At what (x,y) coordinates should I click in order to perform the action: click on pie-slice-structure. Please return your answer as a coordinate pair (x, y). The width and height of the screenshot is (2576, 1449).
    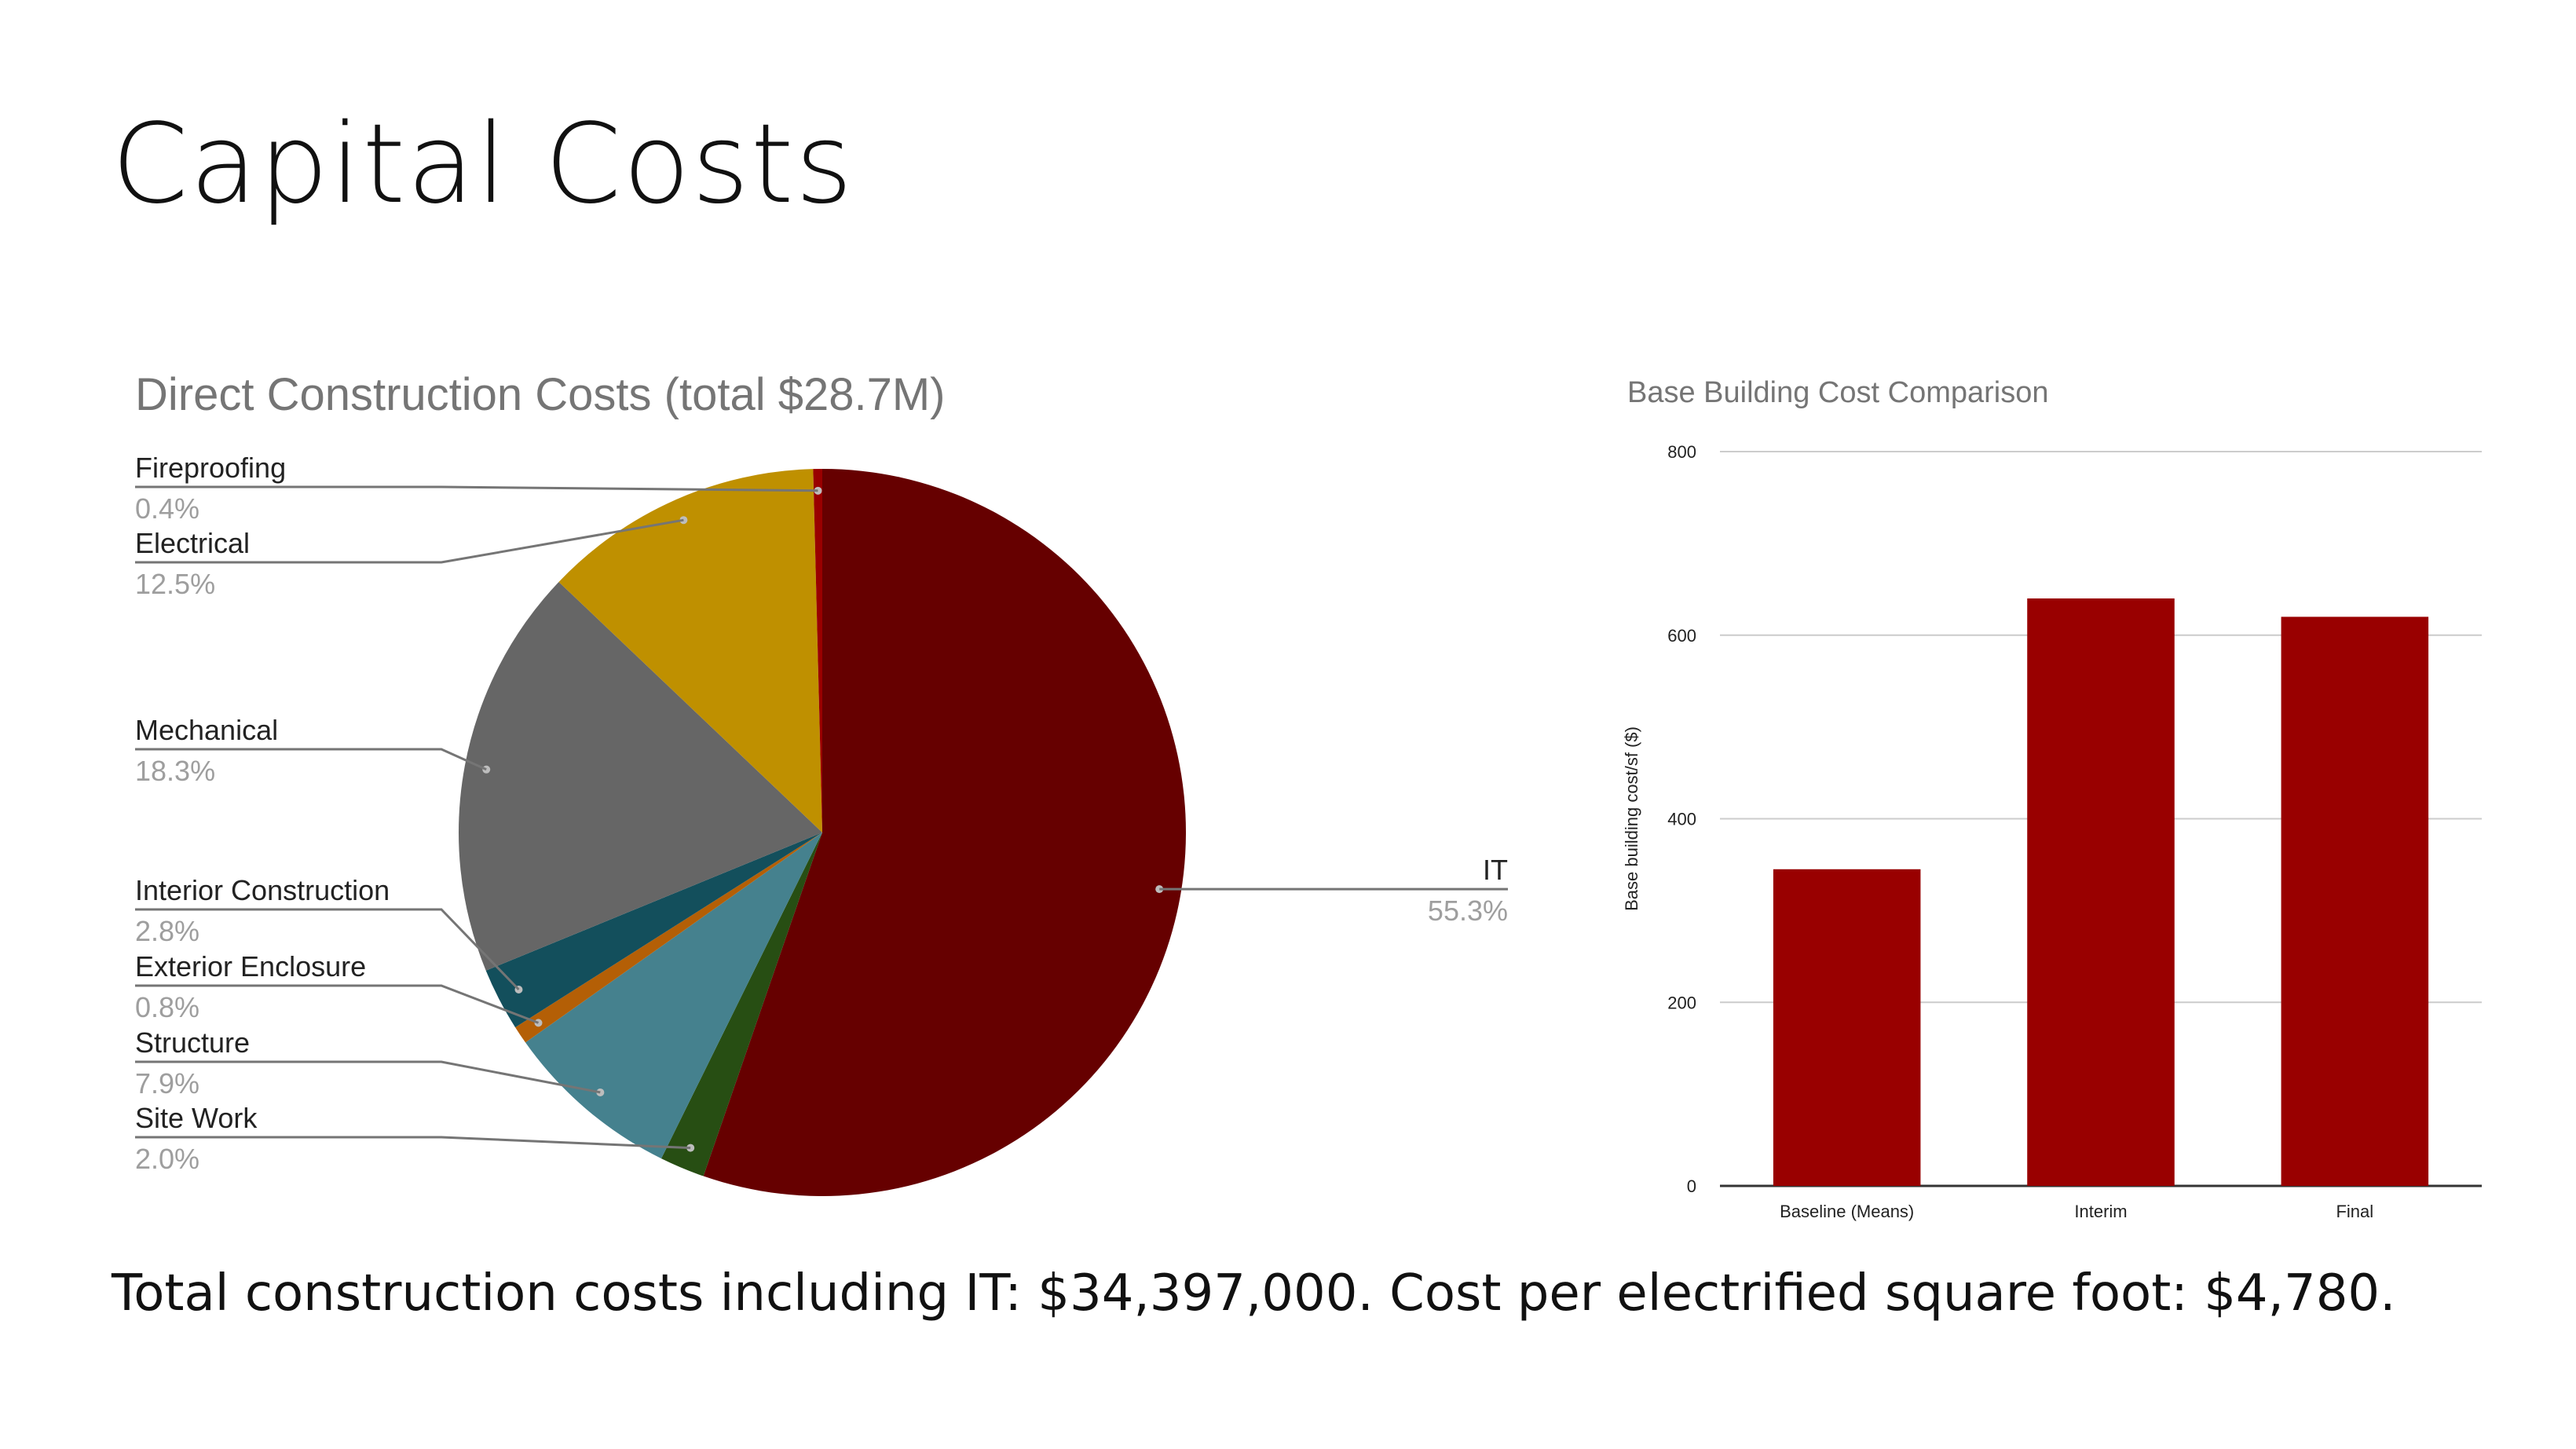
    Looking at the image, I should click on (674, 996).